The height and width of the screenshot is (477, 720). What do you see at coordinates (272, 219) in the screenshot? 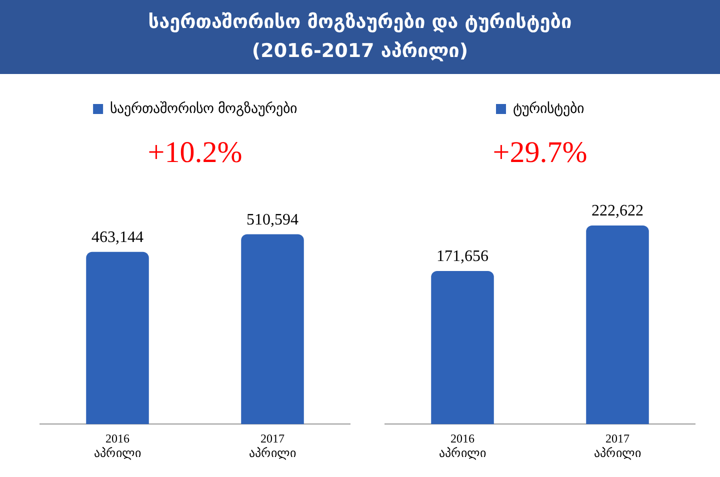
I see `data-label: 510,594` at bounding box center [272, 219].